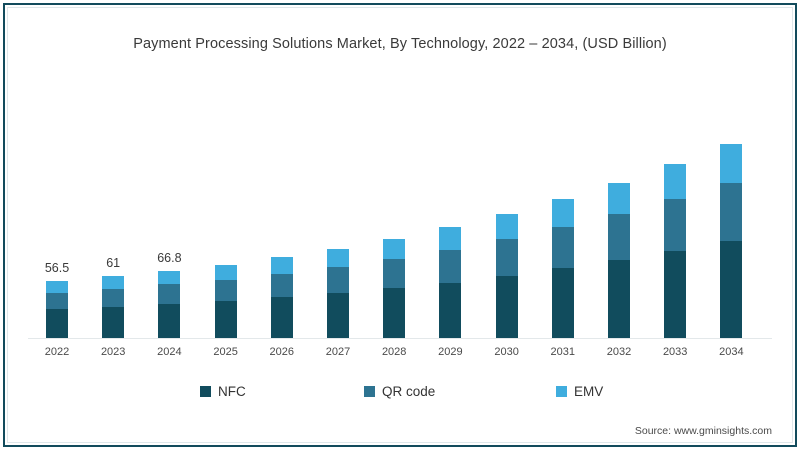  What do you see at coordinates (731, 352) in the screenshot?
I see `x-axis-tick-2034: 2034` at bounding box center [731, 352].